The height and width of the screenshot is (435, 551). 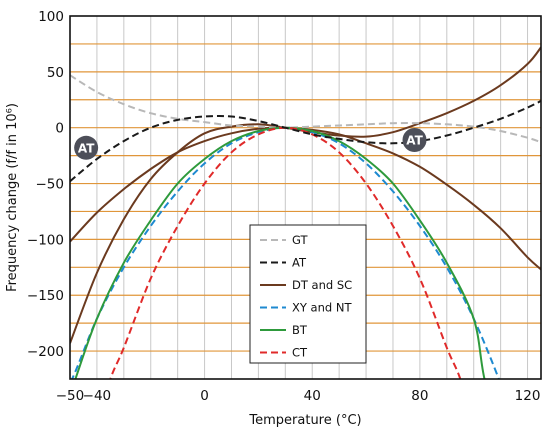 What do you see at coordinates (97, 396) in the screenshot?
I see `x-tick-label: −40` at bounding box center [97, 396].